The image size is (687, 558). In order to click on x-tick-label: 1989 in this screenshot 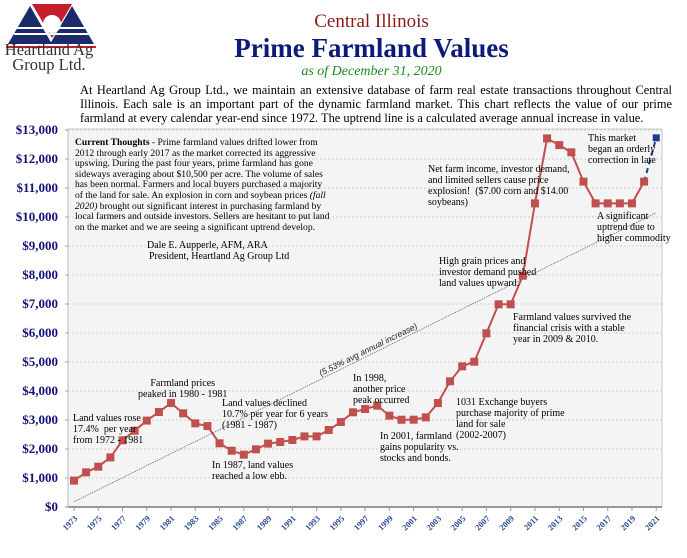, I will do `click(263, 522)`.